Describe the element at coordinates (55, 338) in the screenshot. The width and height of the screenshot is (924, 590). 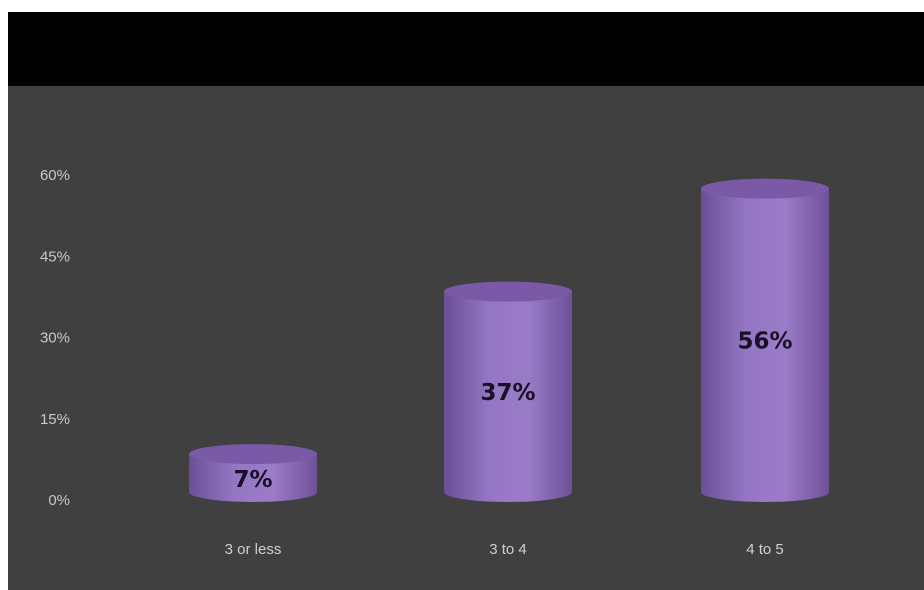
I see `y-tick-label: 30%` at that location.